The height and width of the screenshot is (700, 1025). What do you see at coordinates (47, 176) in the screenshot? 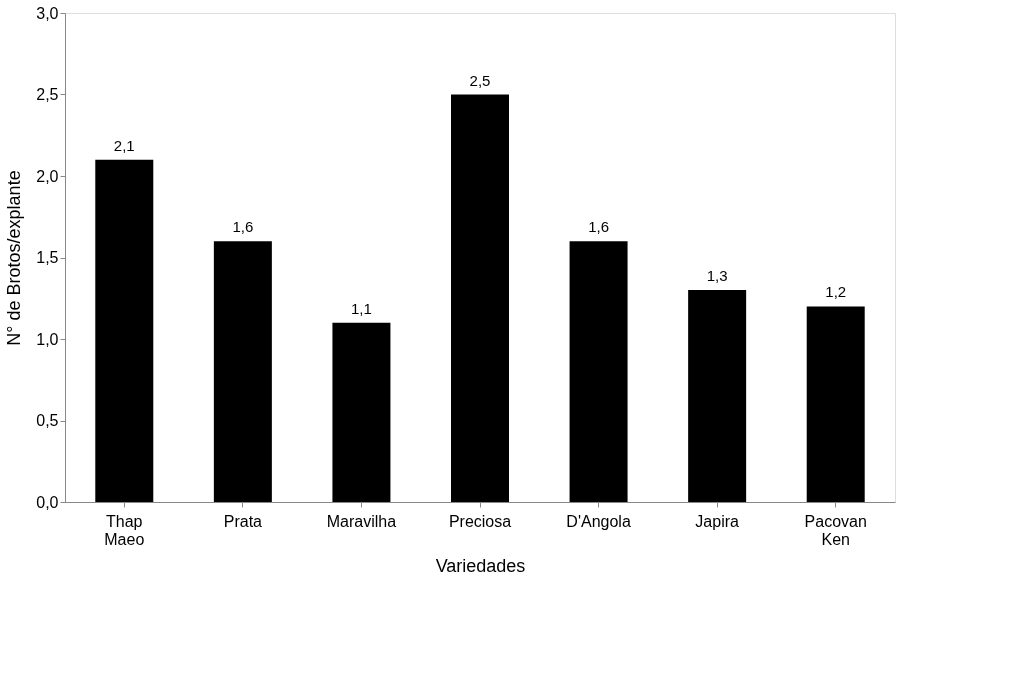
I see `y-tick-label: 2,0` at bounding box center [47, 176].